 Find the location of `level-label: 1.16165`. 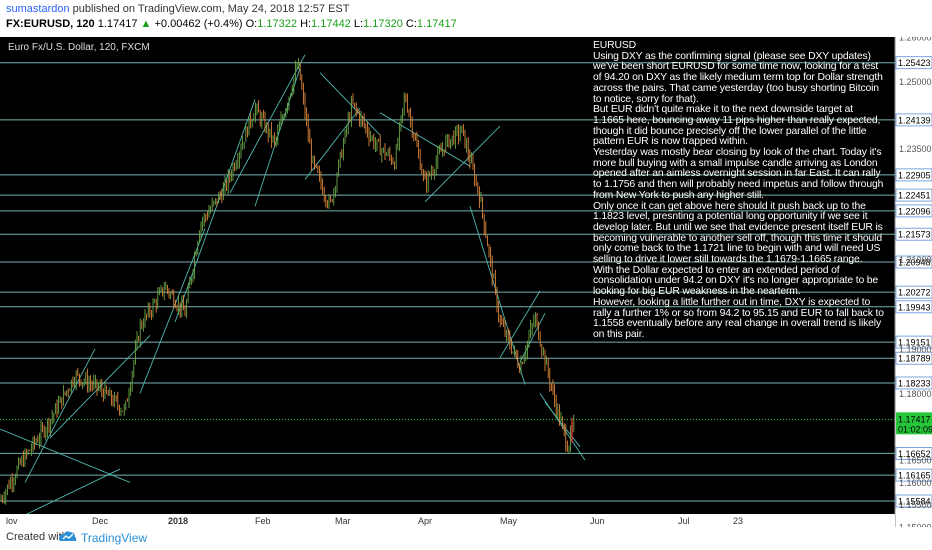

level-label: 1.16165 is located at coordinates (914, 476).